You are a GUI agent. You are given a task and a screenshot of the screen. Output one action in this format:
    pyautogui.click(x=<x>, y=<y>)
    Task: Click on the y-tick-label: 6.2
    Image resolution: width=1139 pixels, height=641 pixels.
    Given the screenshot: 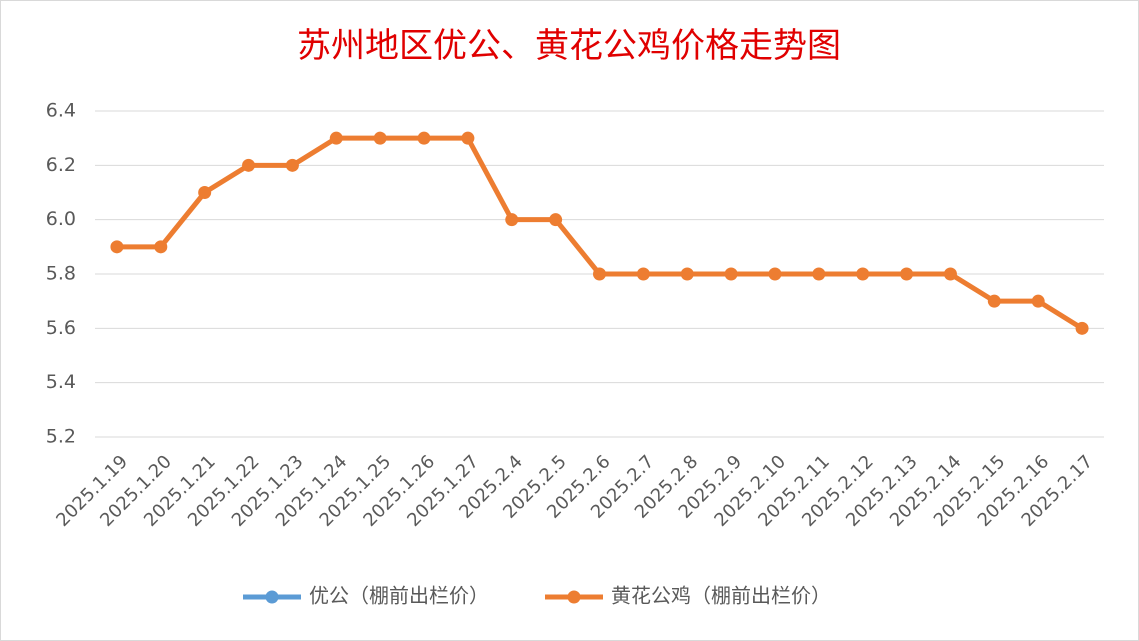 What is the action you would take?
    pyautogui.click(x=61, y=165)
    